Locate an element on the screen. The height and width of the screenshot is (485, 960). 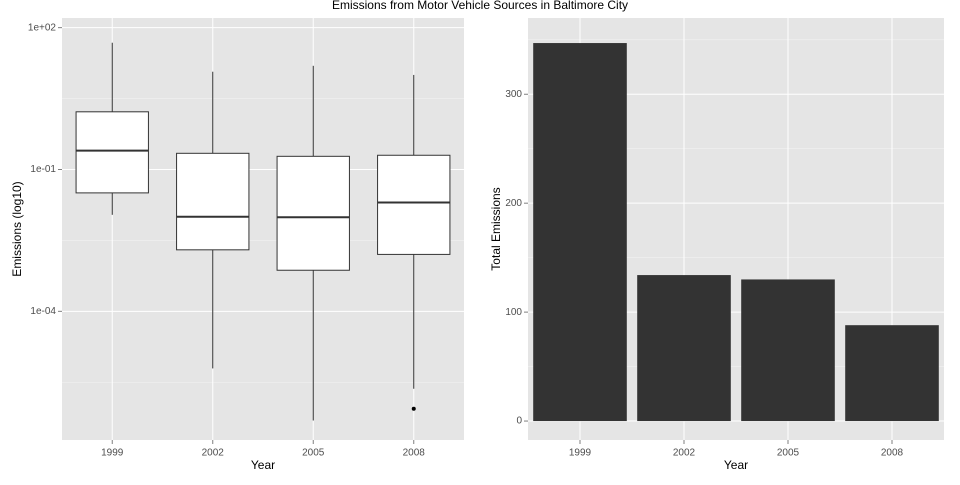
y-axis-title: Emissions (log10) is located at coordinates (17, 228).